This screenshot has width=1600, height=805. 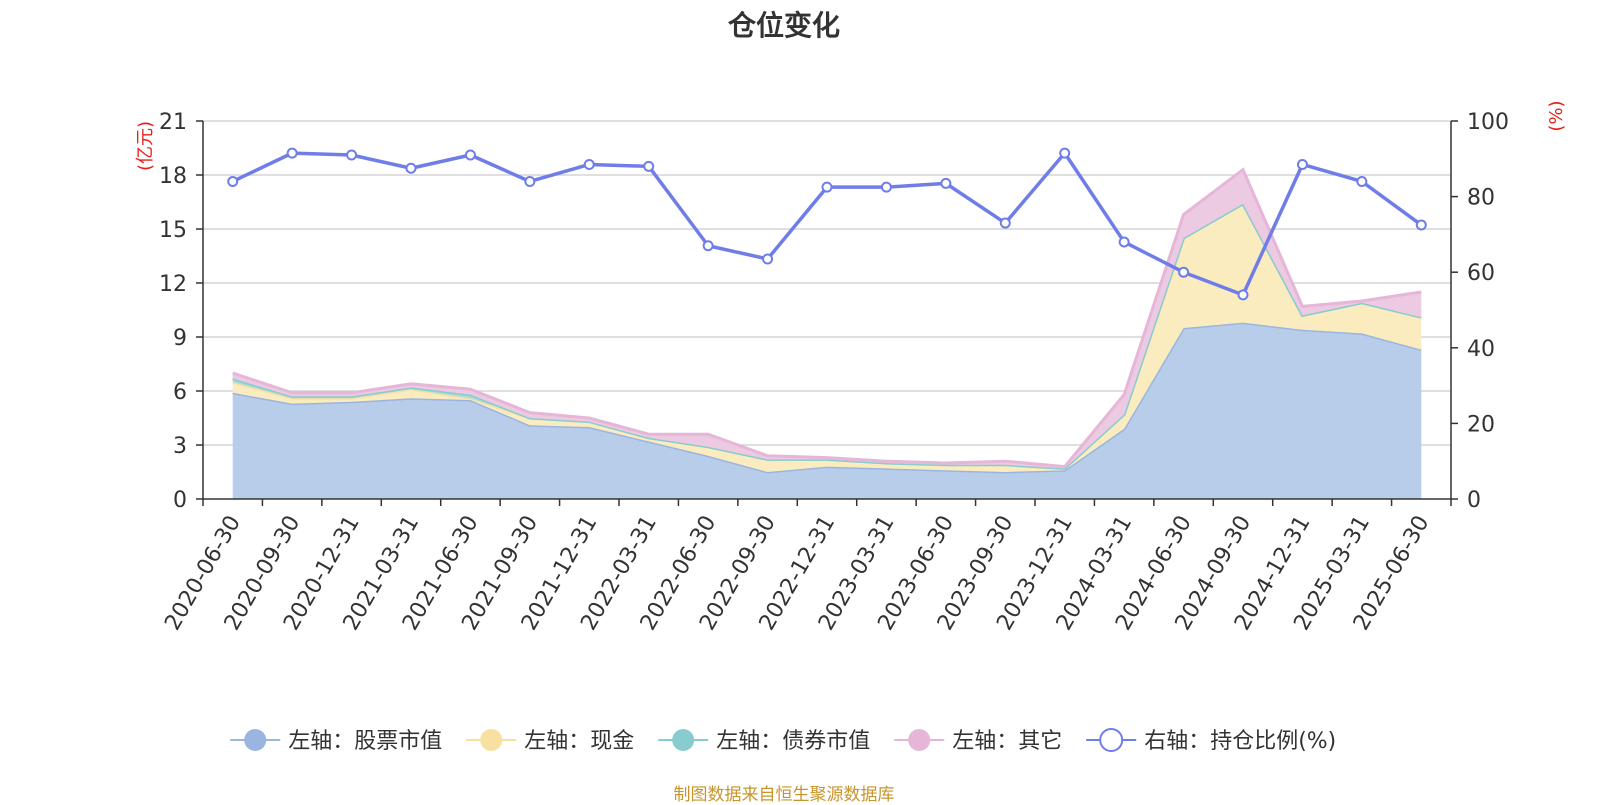 I want to click on left-tick-label: 15, so click(x=173, y=230).